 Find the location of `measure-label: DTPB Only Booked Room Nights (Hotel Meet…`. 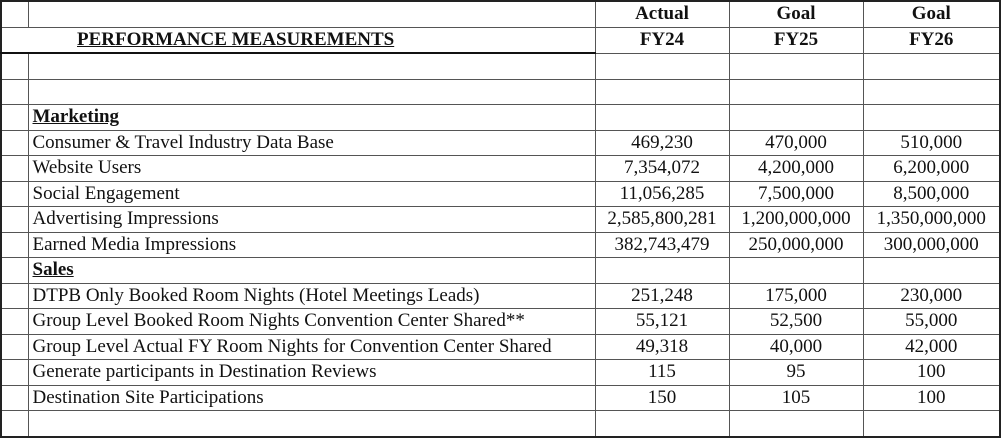

measure-label: DTPB Only Booked Room Nights (Hotel Meet… is located at coordinates (311, 295).